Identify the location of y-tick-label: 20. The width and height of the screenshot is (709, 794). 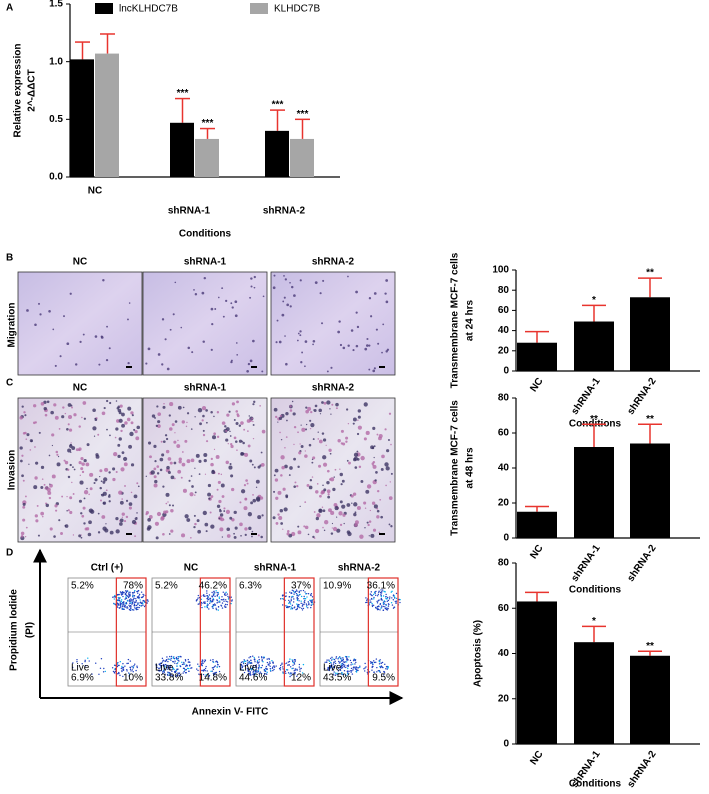
(504, 698).